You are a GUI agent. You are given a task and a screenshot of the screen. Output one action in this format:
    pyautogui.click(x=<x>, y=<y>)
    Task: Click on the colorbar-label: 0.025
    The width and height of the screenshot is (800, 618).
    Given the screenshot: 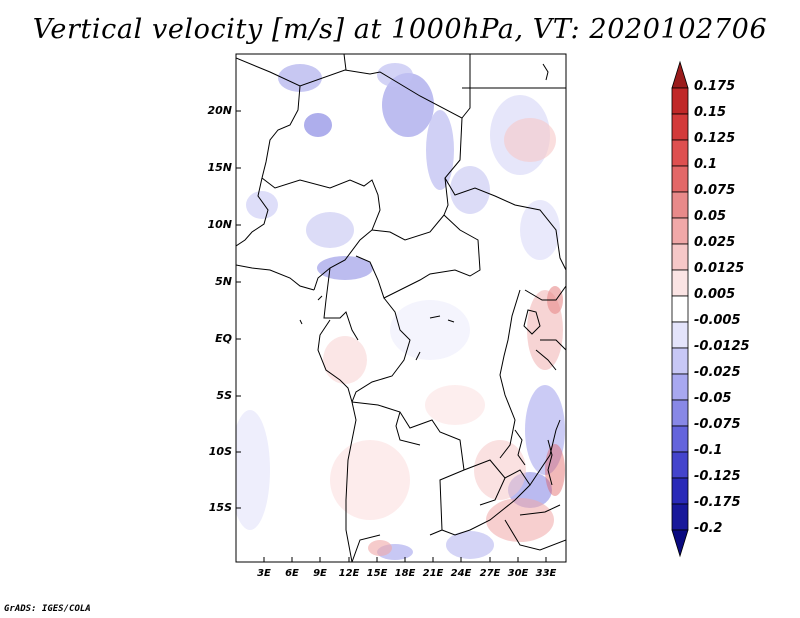 What is the action you would take?
    pyautogui.click(x=715, y=242)
    